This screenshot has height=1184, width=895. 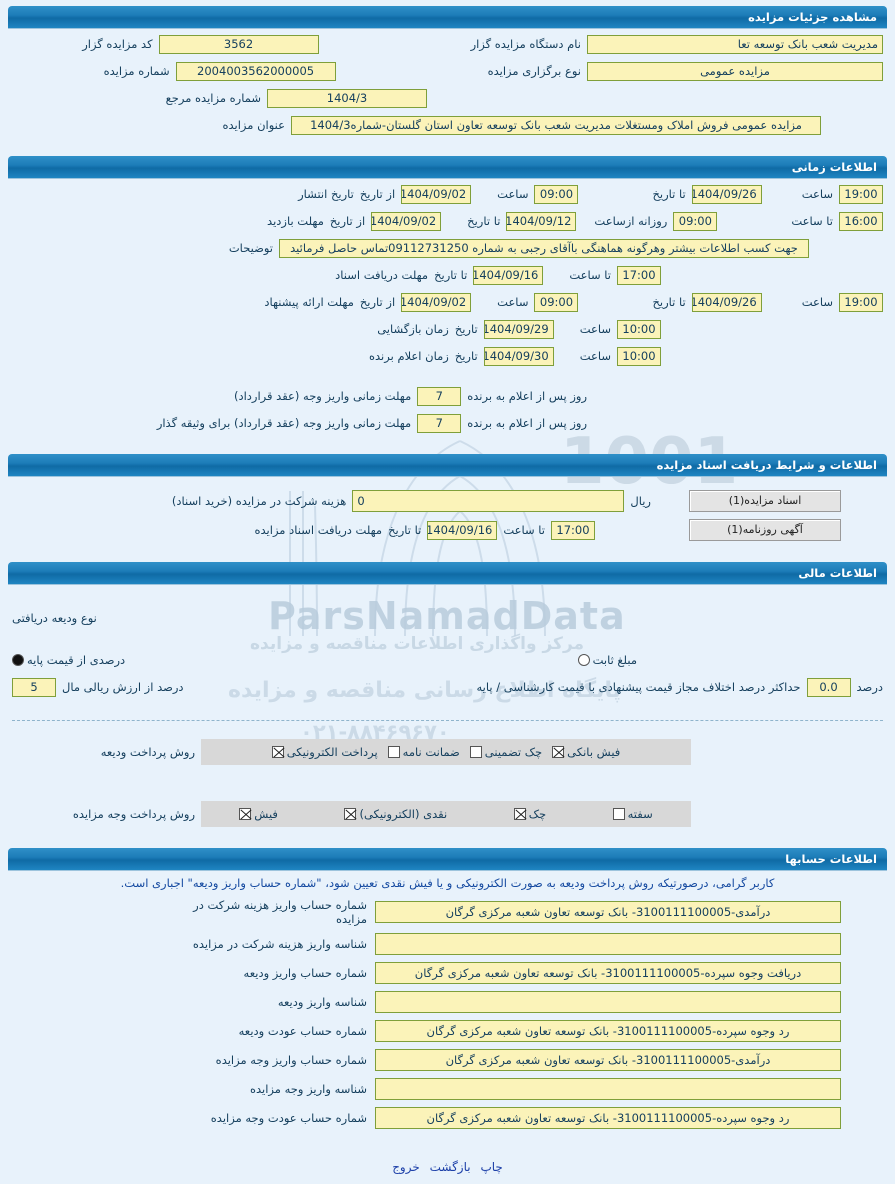 What do you see at coordinates (34, 687) in the screenshot?
I see `percent-of-value-field: 5` at bounding box center [34, 687].